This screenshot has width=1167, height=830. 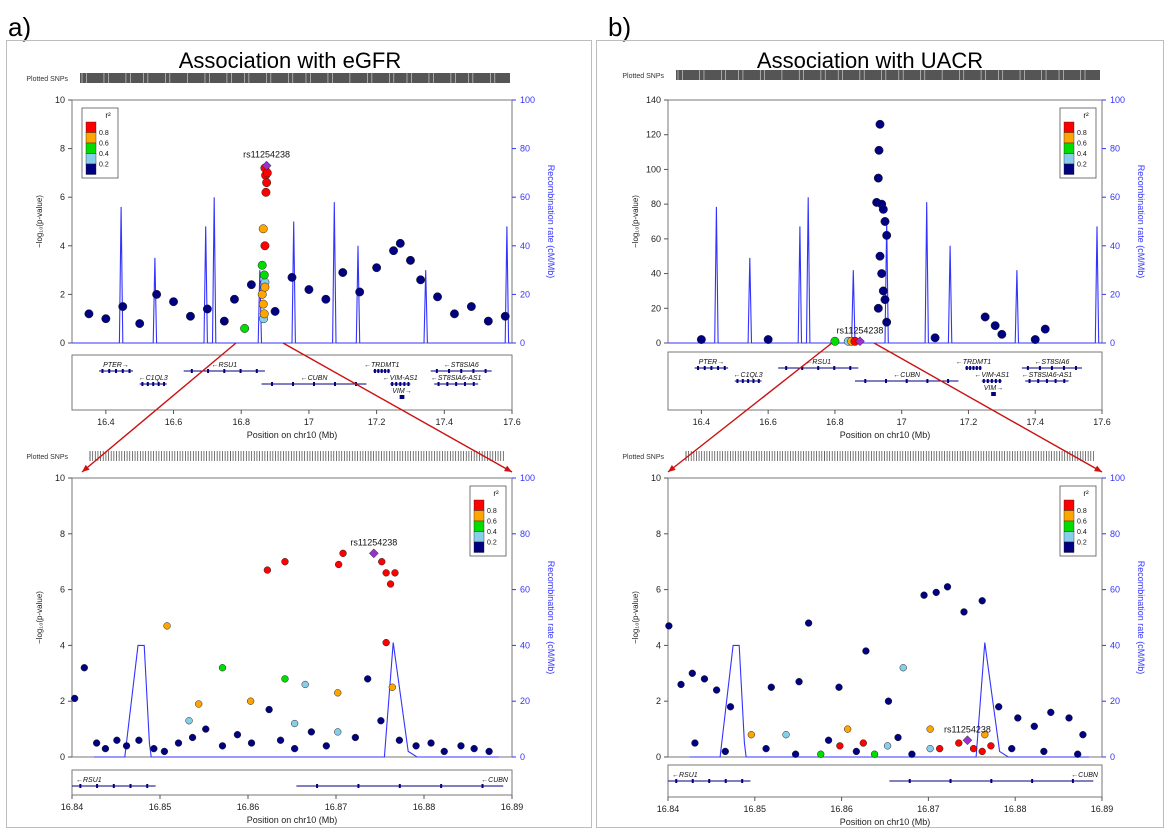 What do you see at coordinates (424, 807) in the screenshot?
I see `x-tick-label: 16.88` at bounding box center [424, 807].